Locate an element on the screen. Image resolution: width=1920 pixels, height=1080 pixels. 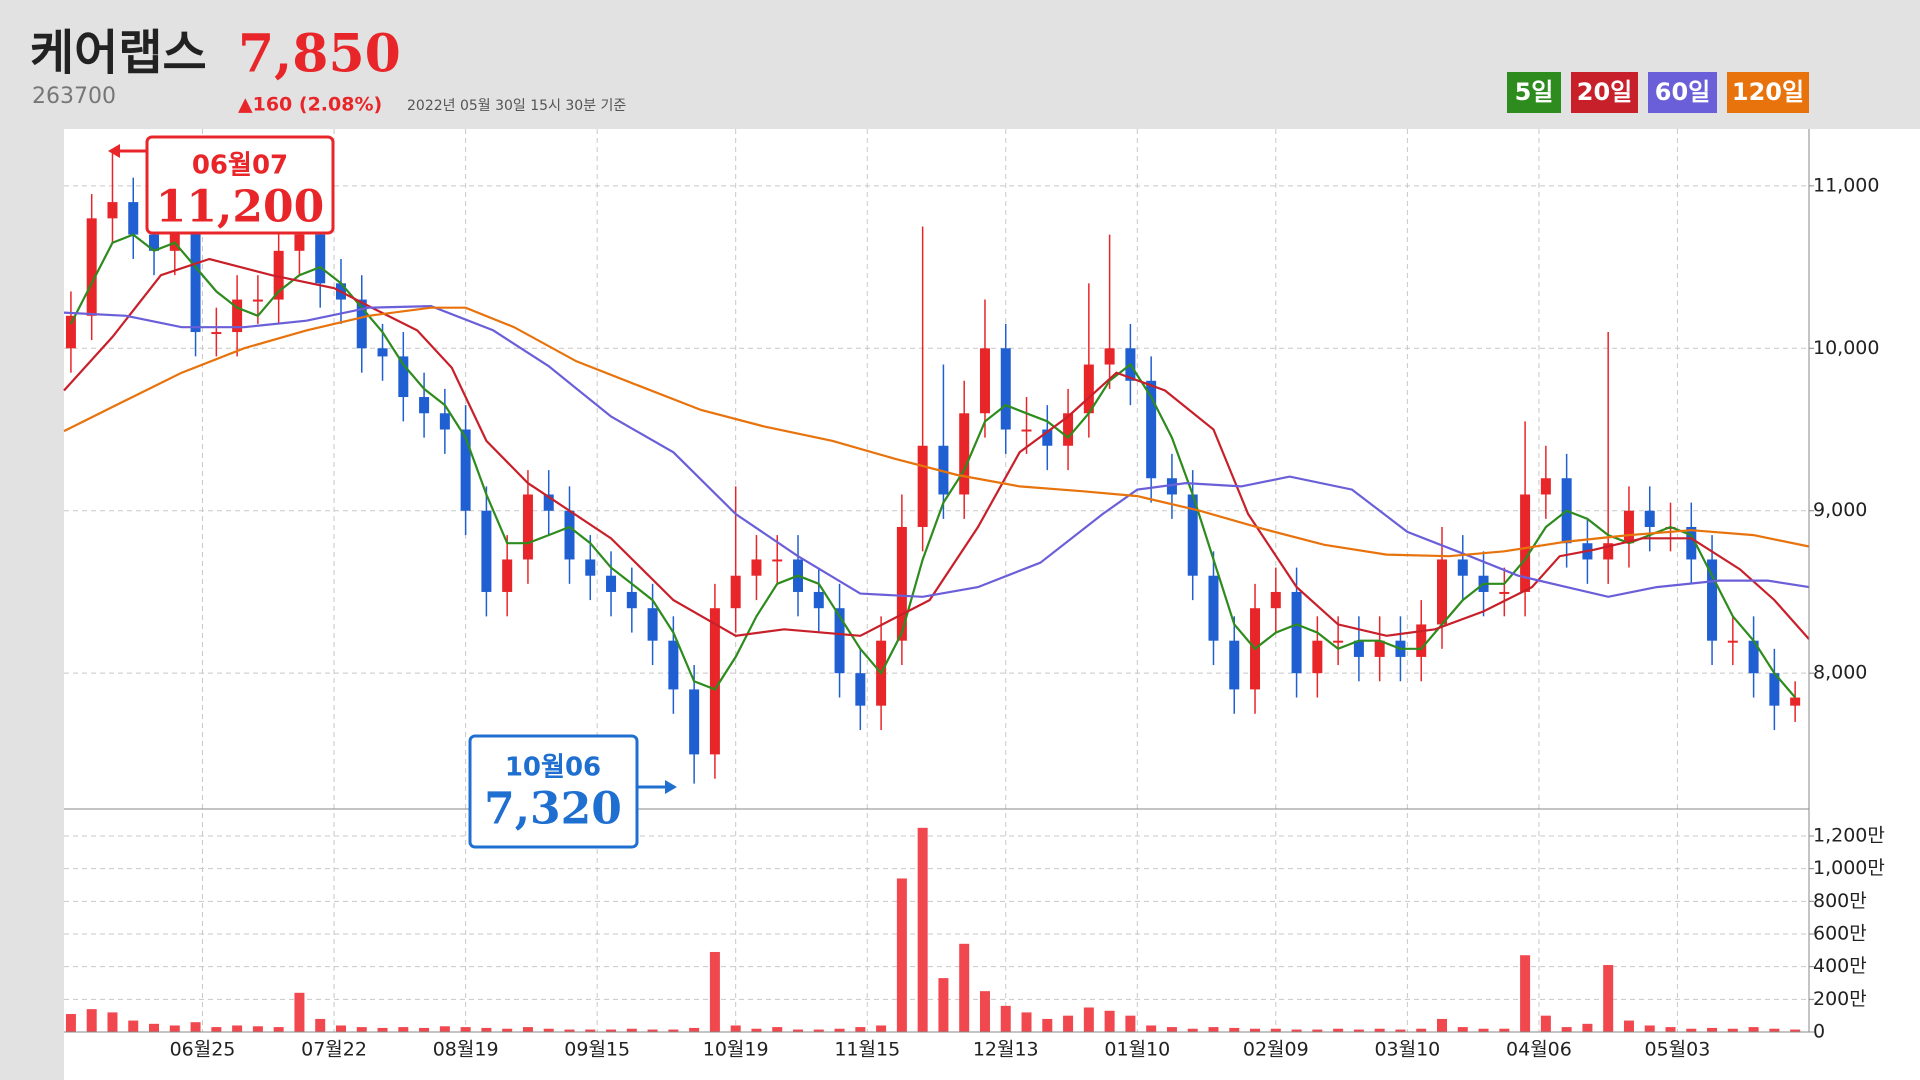
annotation-box is located at coordinates (553, 791).